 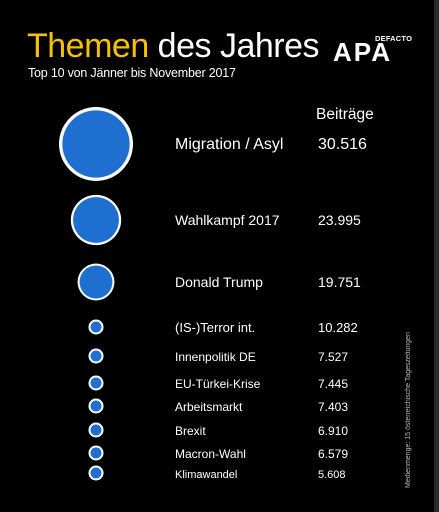 I want to click on value-label: 6.910, so click(x=333, y=431).